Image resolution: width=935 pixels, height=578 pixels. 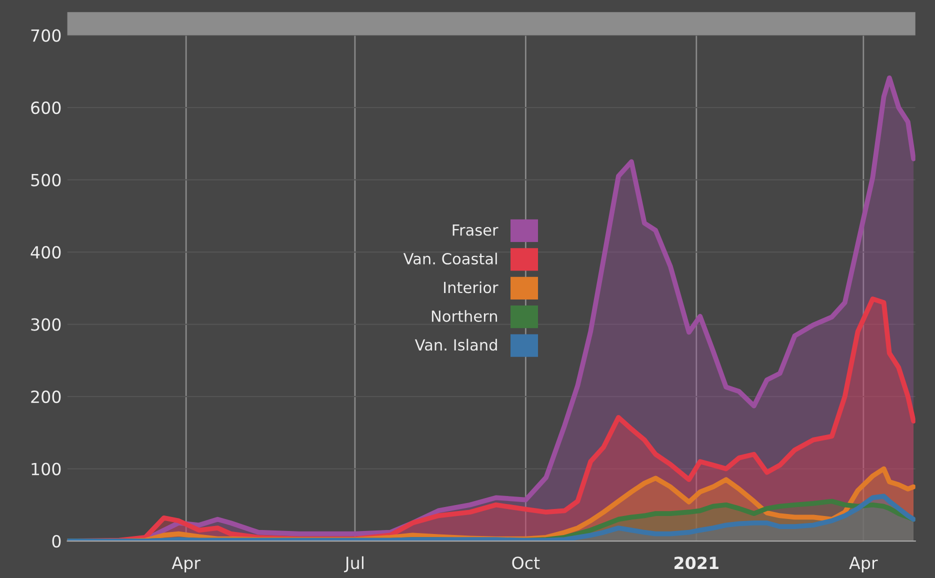 I want to click on y-tick-label: 600, so click(x=46, y=107).